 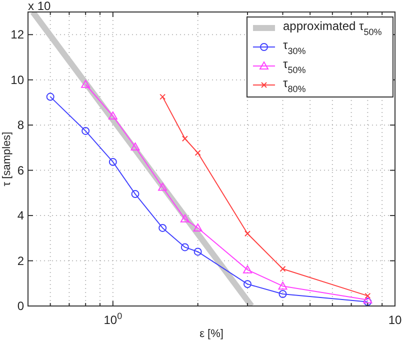 I want to click on x-axis-title: ε [%], so click(x=212, y=334).